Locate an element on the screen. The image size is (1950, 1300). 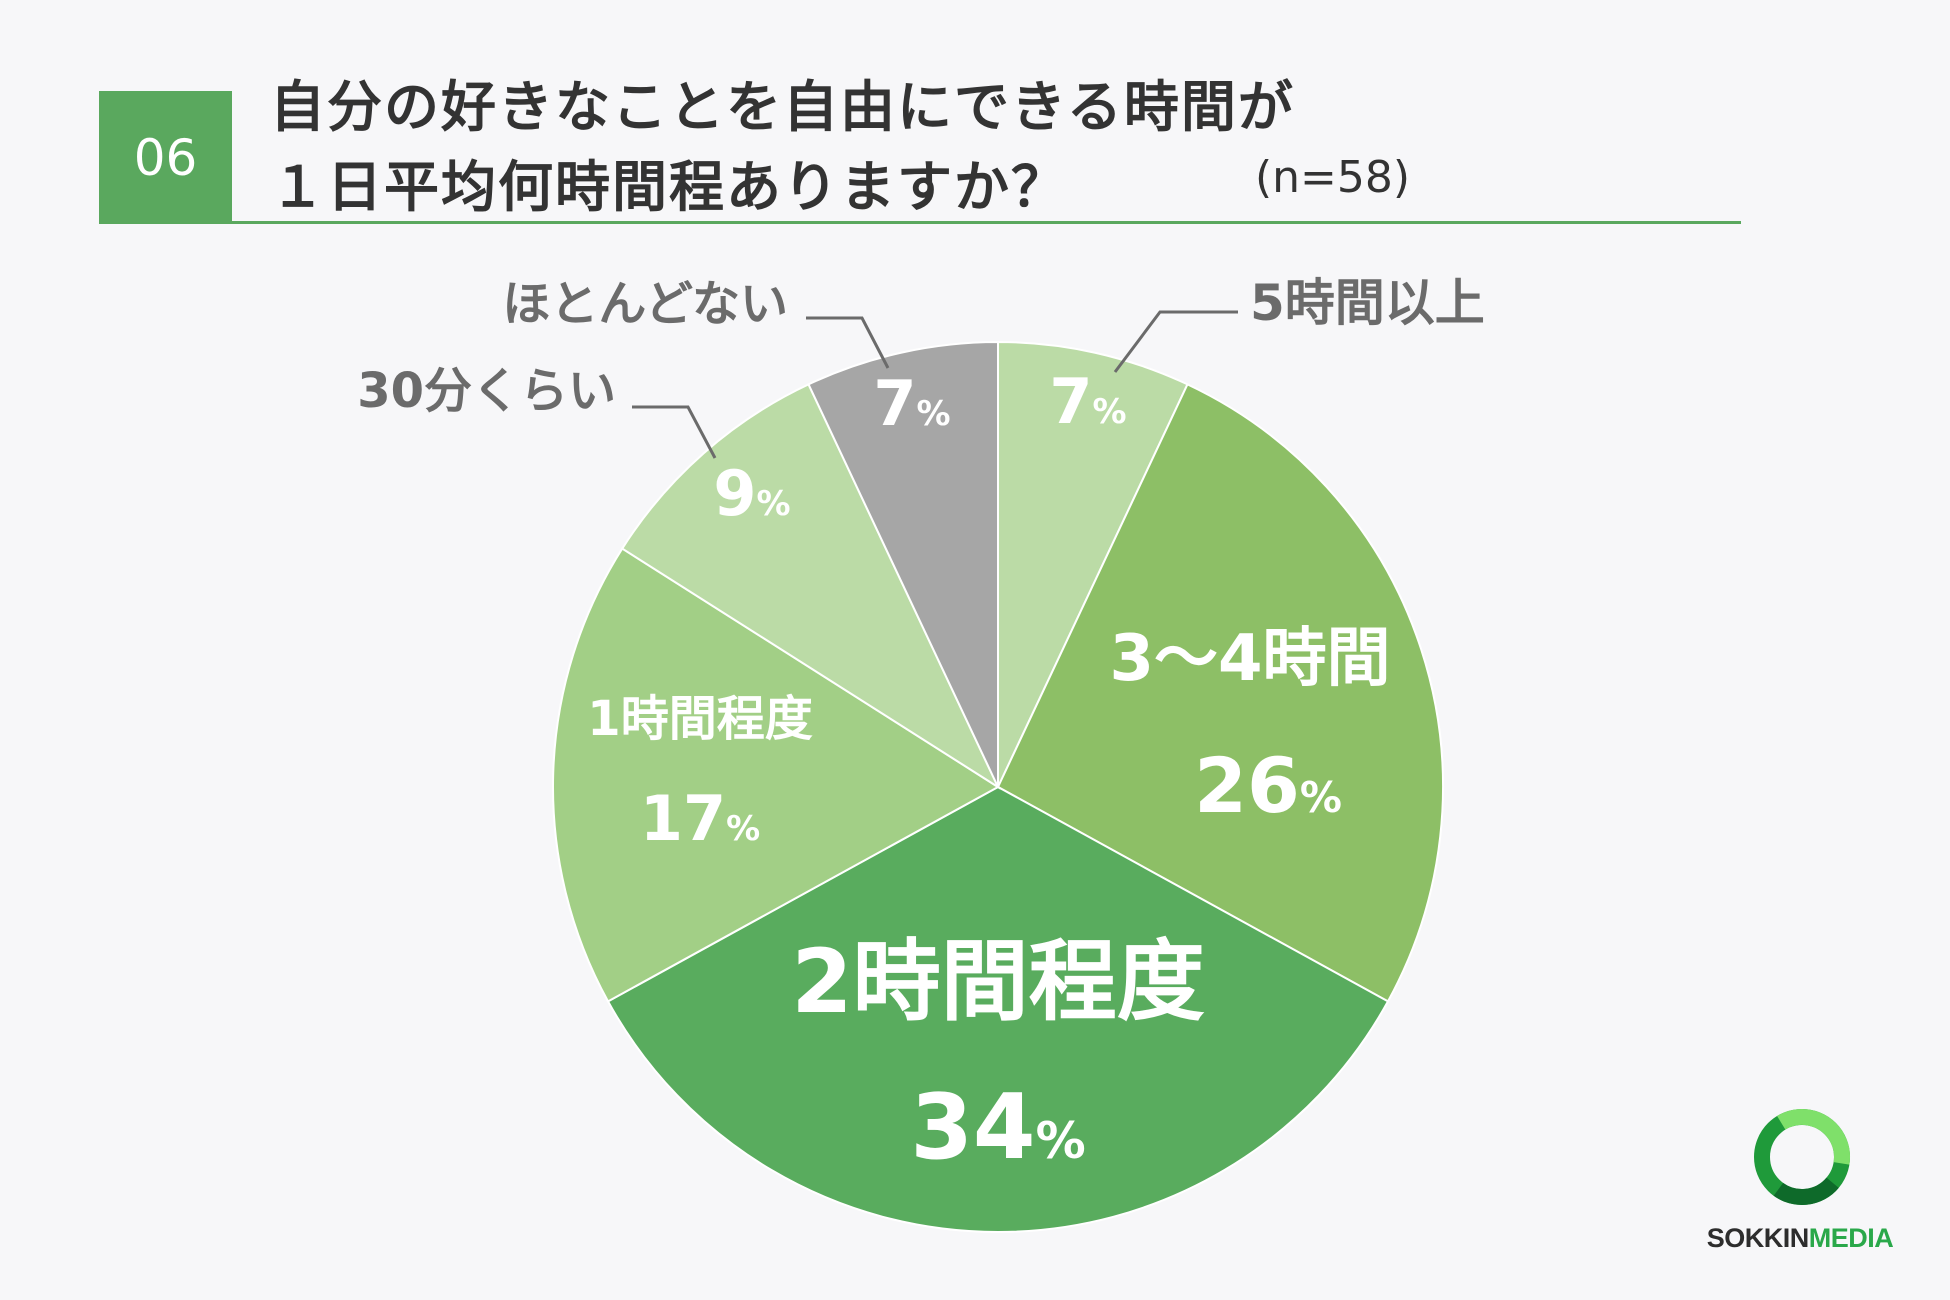
slice-category-label: 1時間程度 is located at coordinates (699, 719).